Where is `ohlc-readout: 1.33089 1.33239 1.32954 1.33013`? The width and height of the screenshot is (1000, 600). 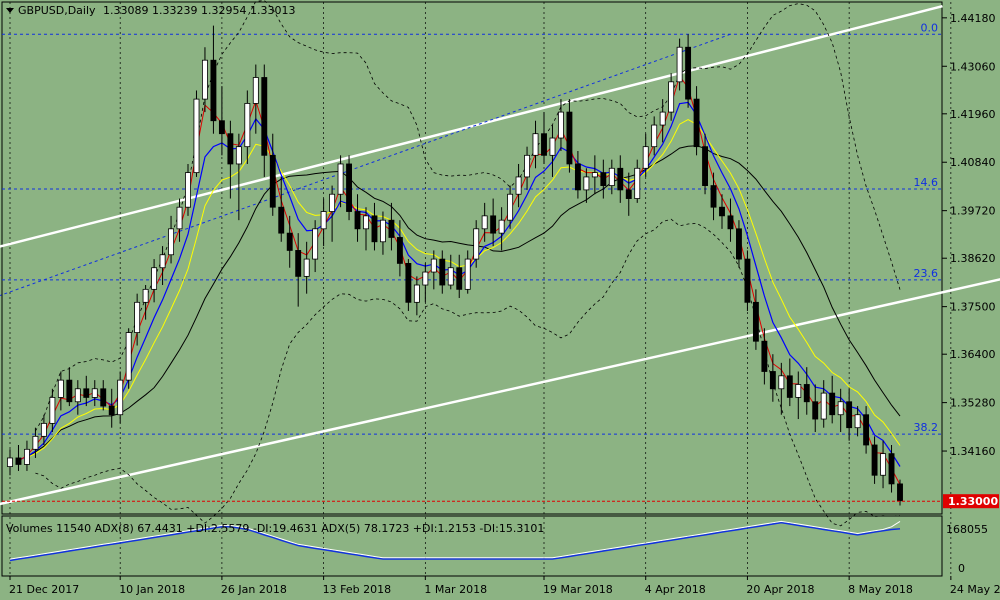 ohlc-readout: 1.33089 1.33239 1.32954 1.33013 is located at coordinates (199, 10).